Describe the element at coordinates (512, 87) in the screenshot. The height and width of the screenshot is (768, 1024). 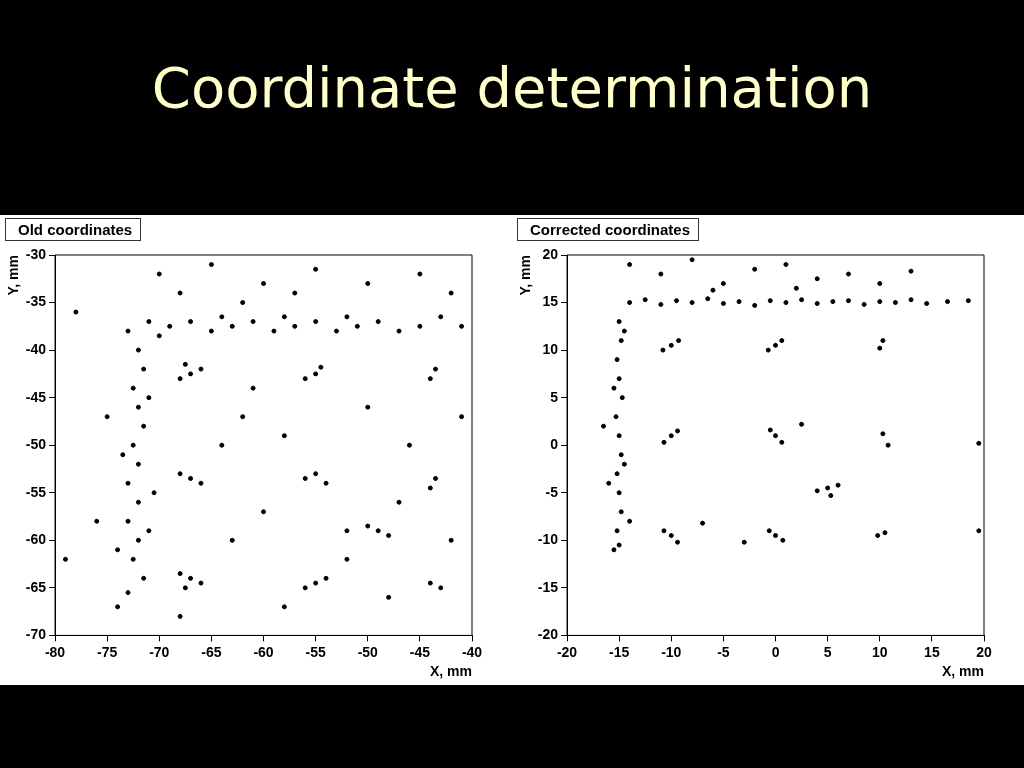
I see `text: Coordinate determination` at that location.